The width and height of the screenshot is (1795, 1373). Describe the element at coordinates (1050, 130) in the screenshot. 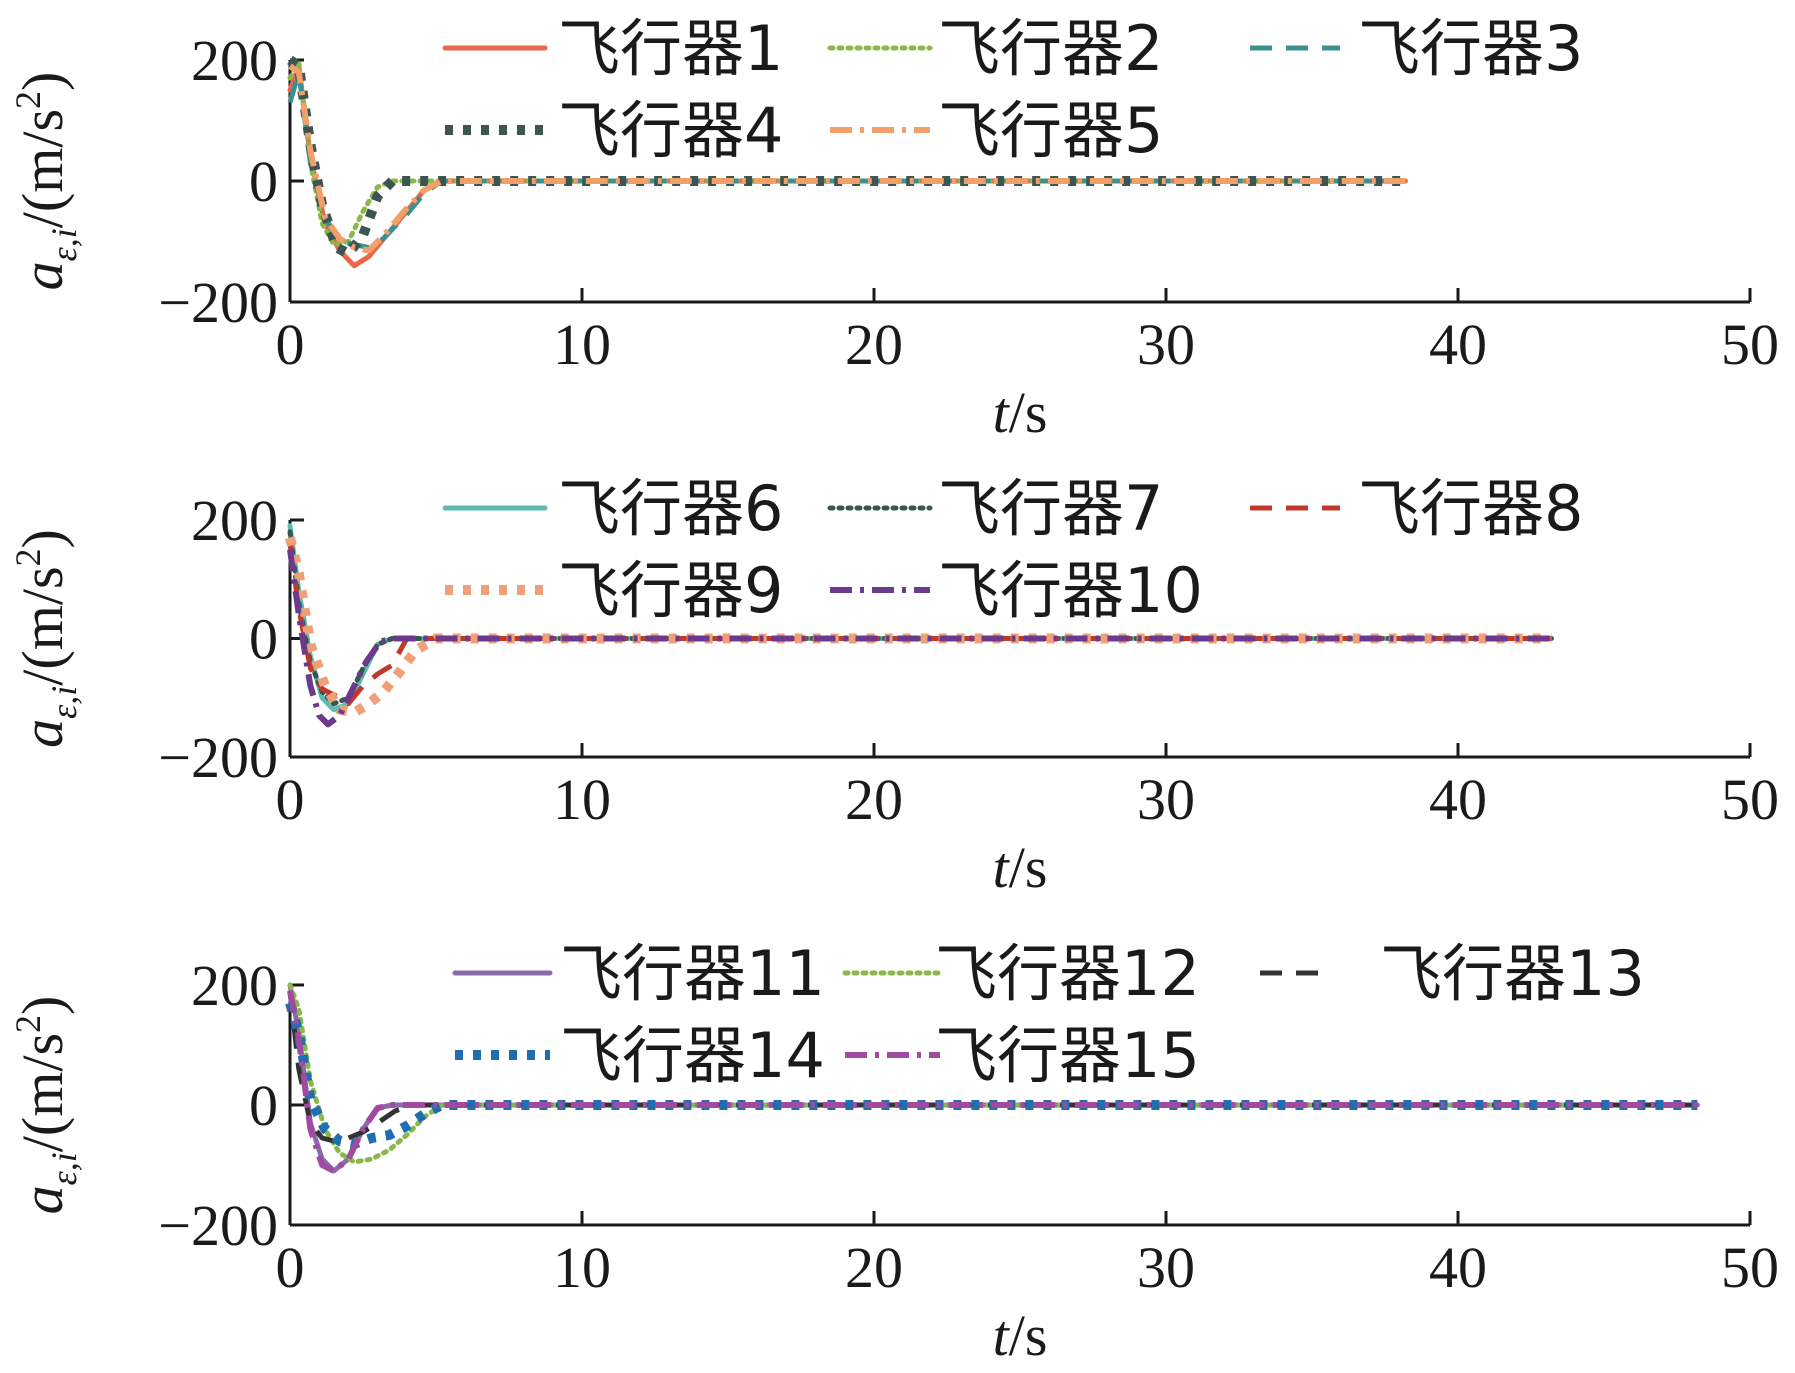

I see `legend-label-5: 飞行器5` at that location.